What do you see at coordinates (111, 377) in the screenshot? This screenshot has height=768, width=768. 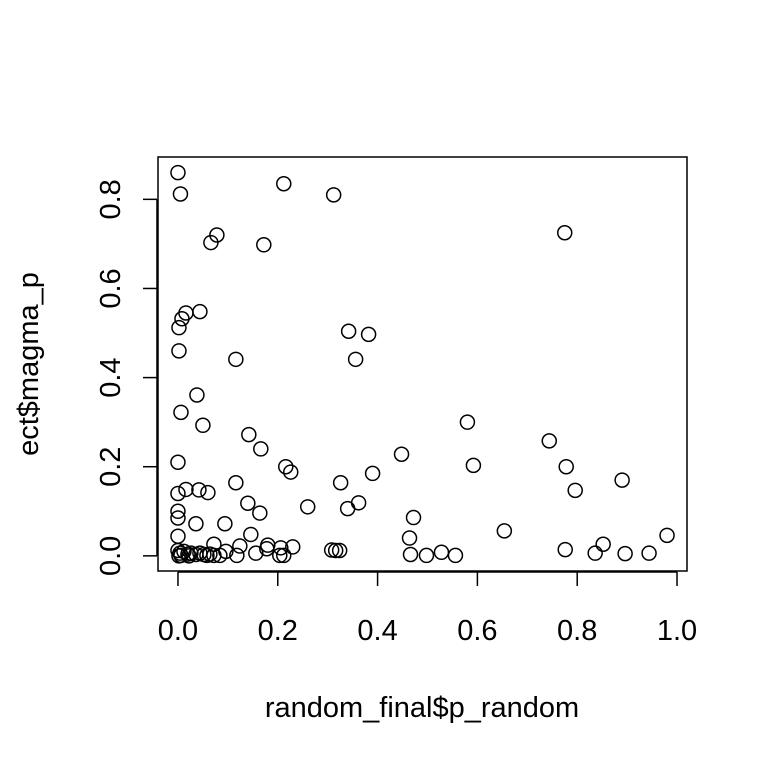 I see `y-tick-label: 0.4` at bounding box center [111, 377].